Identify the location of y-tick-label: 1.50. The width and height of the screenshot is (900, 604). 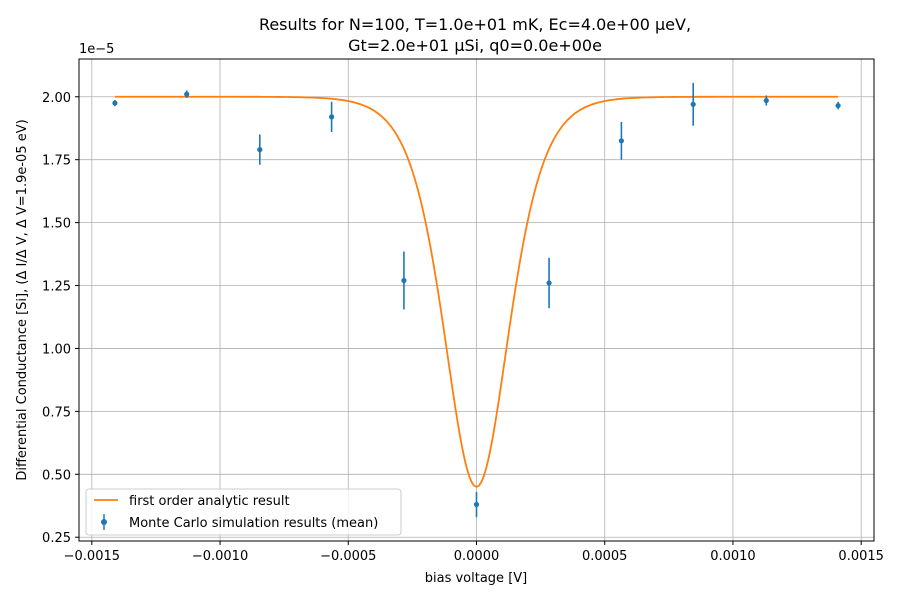
(56, 224).